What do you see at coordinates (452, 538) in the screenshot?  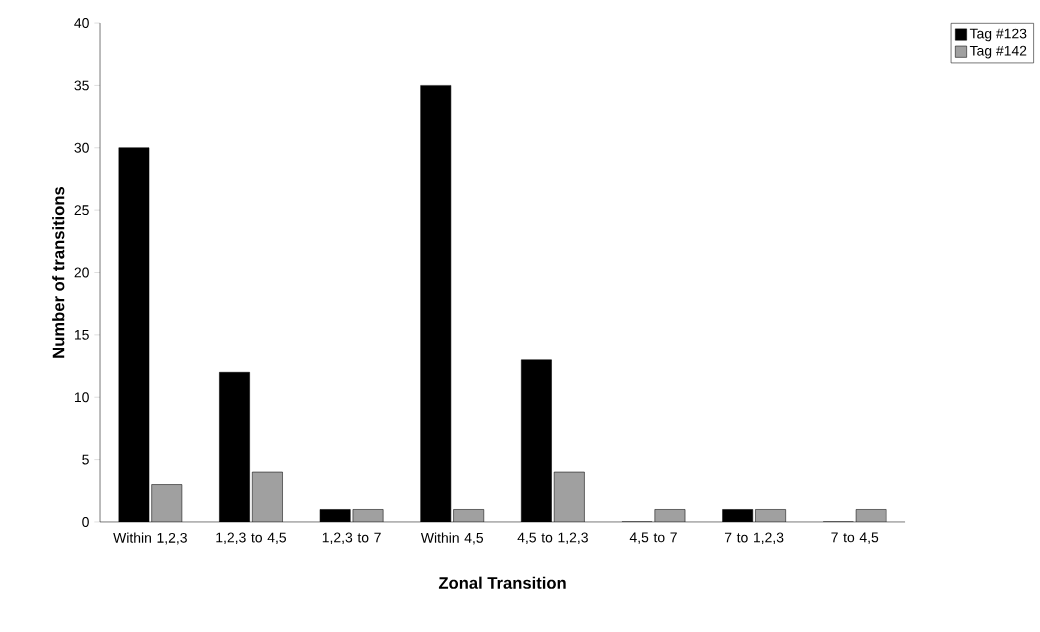 I see `x-tick-label: Within 4,5` at bounding box center [452, 538].